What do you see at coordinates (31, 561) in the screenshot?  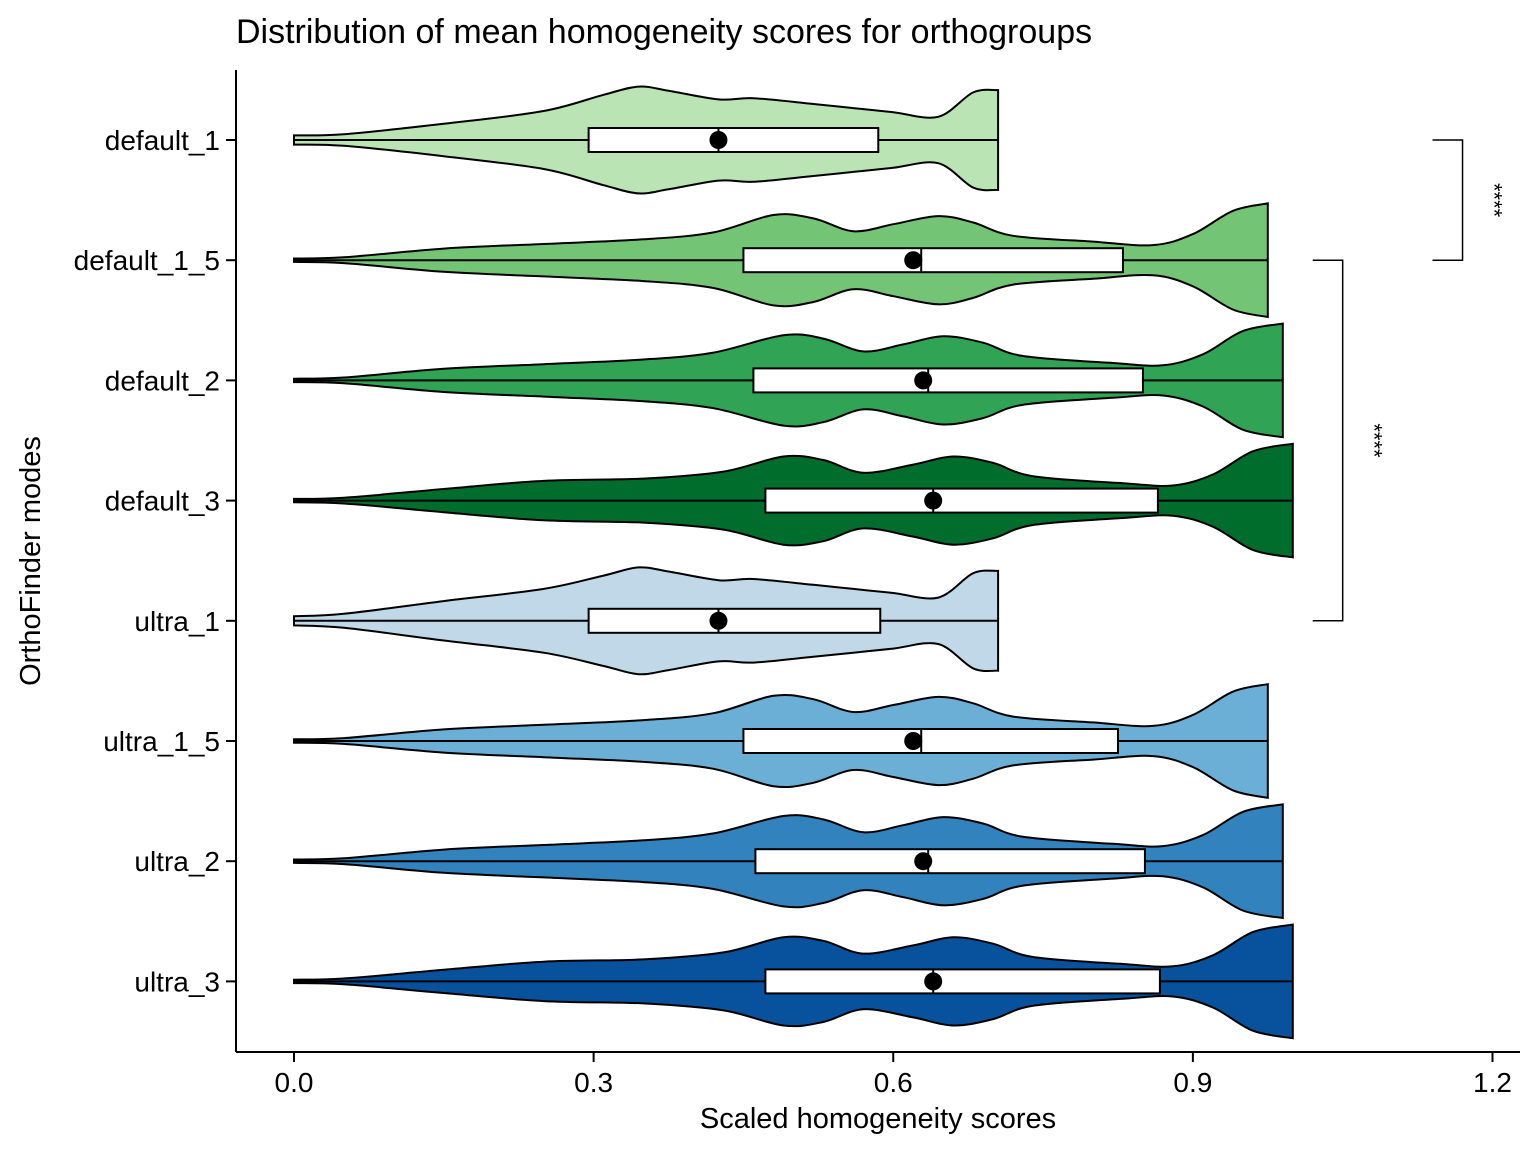 I see `y-axis-title: OrthoFinder modes` at bounding box center [31, 561].